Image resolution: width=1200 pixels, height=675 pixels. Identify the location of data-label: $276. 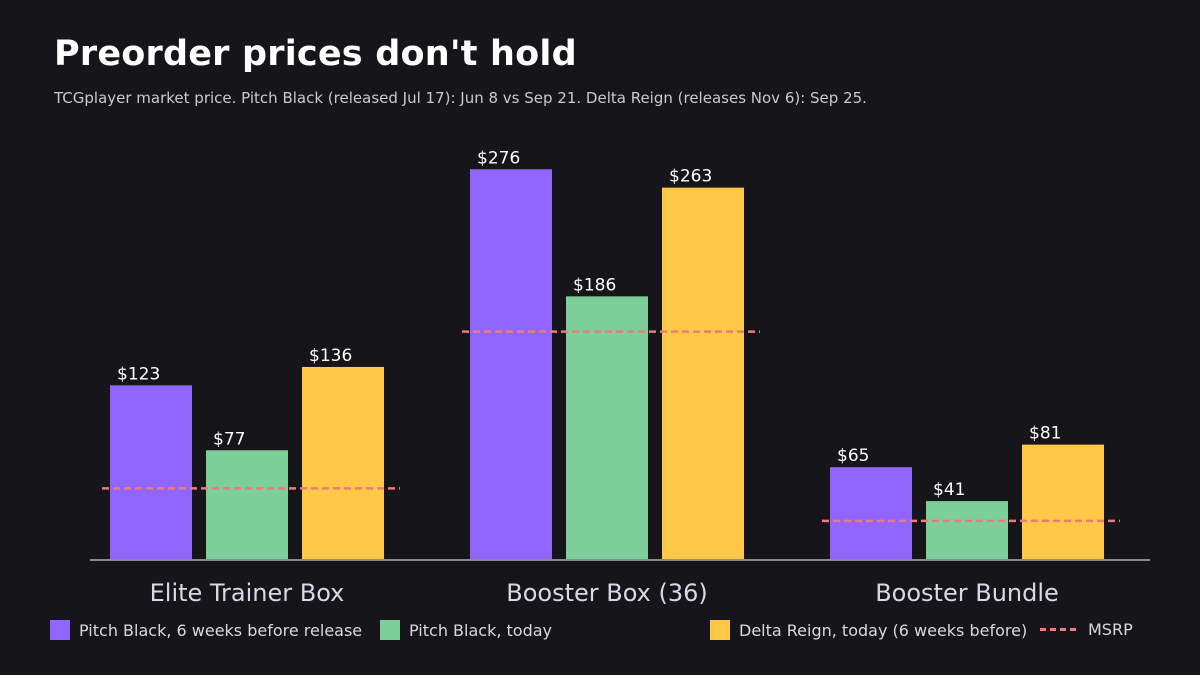
(498, 158).